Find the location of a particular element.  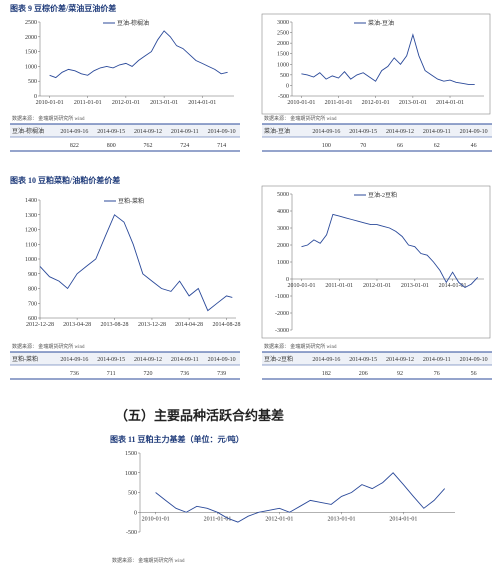

legend-label: 豆油-棕榈油 is located at coordinates (133, 23).